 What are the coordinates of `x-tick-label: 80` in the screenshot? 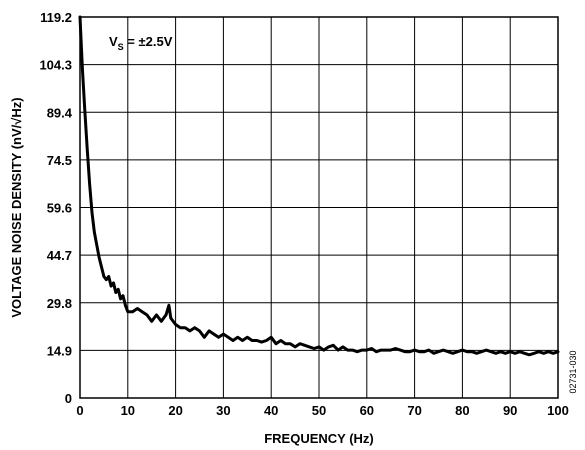 It's located at (462, 410).